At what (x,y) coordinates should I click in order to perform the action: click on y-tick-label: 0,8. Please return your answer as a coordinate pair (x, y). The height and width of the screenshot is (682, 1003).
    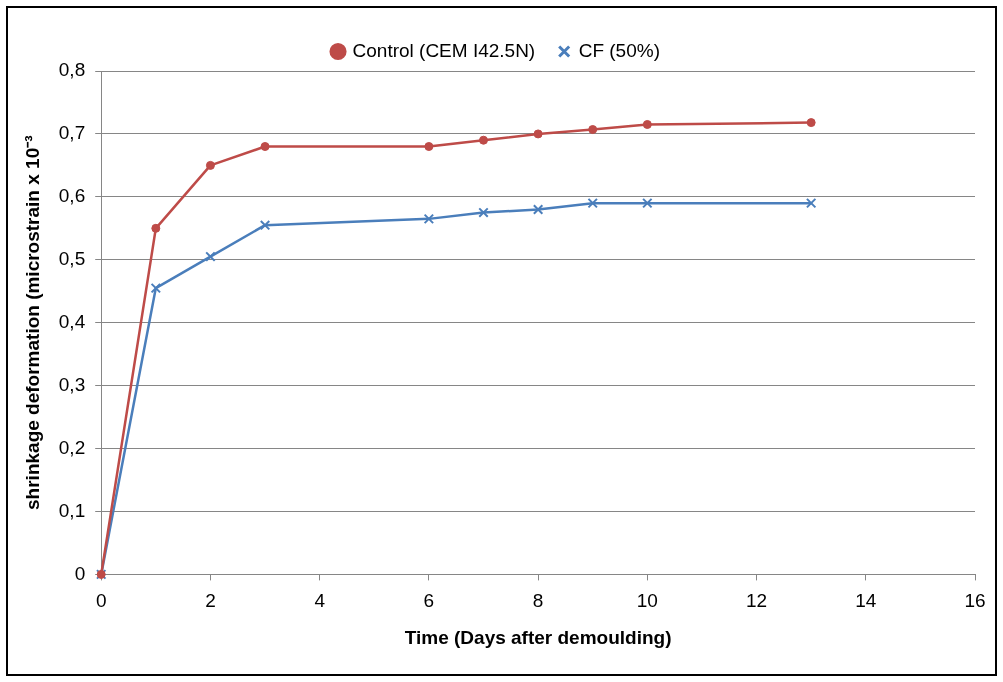
    Looking at the image, I should click on (72, 70).